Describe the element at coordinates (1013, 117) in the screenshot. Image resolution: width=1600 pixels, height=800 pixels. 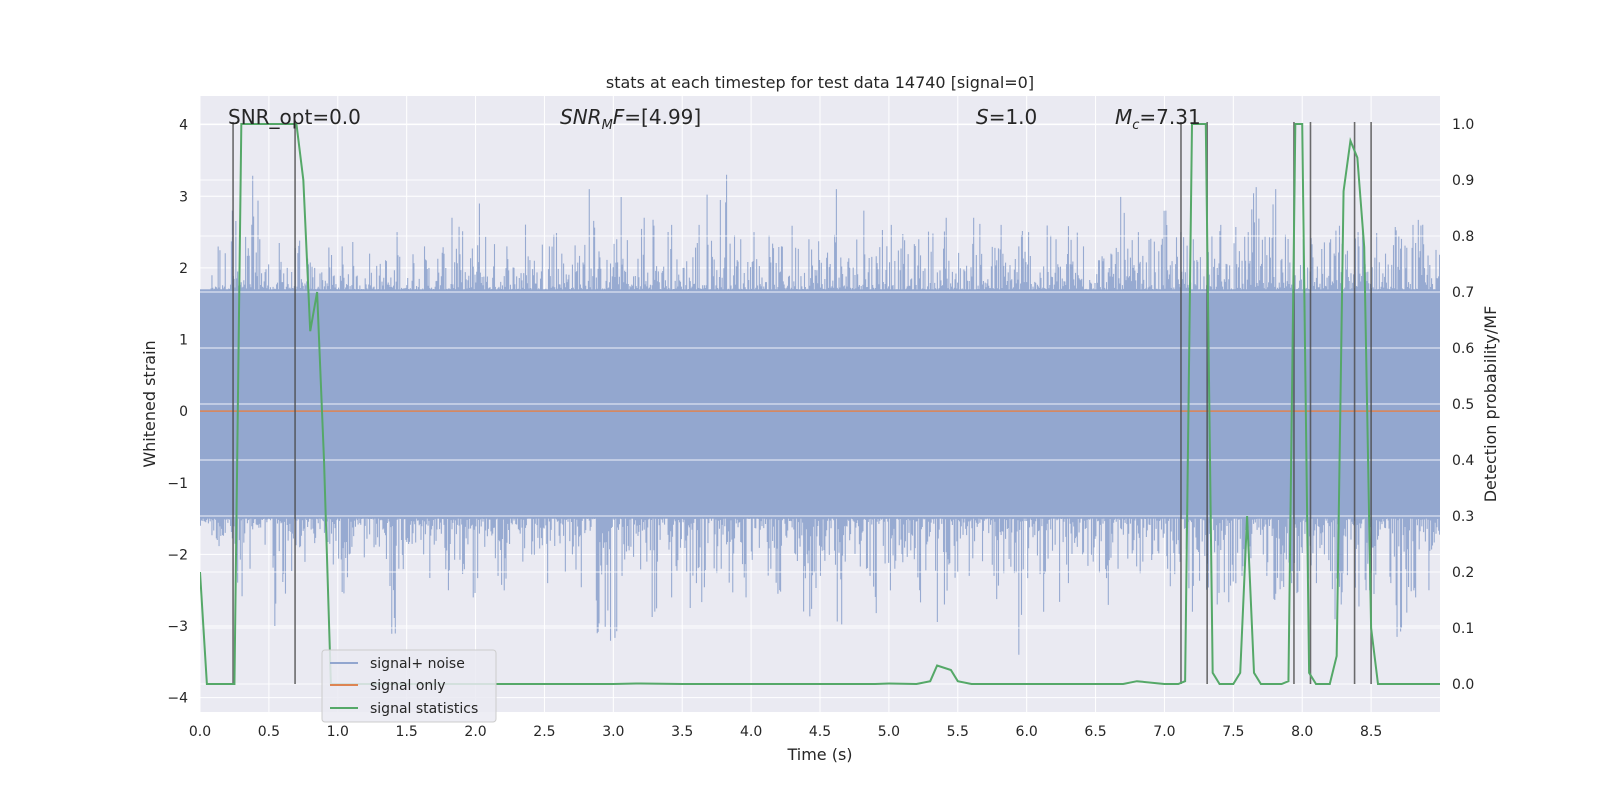
I see `s-value: =1.0` at that location.